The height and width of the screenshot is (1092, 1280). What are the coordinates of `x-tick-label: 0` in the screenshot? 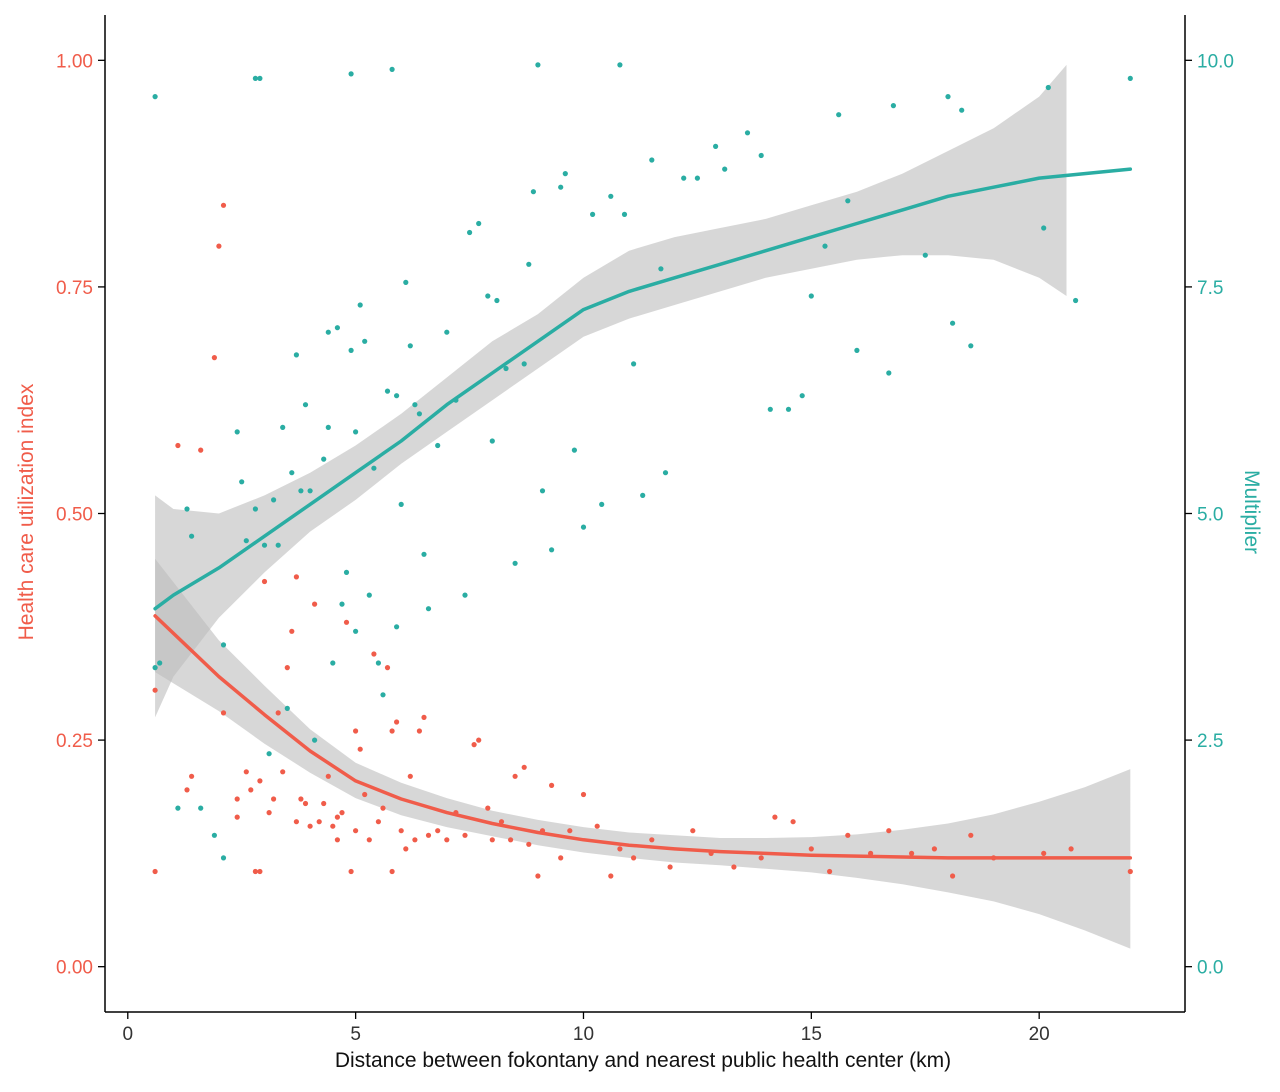 It's located at (127, 1034).